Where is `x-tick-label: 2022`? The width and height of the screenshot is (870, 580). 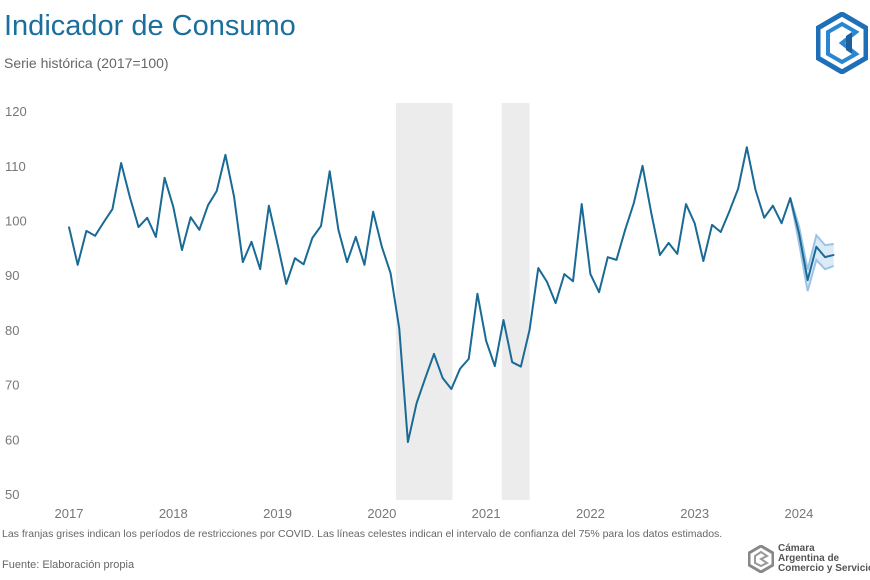 x-tick-label: 2022 is located at coordinates (590, 513).